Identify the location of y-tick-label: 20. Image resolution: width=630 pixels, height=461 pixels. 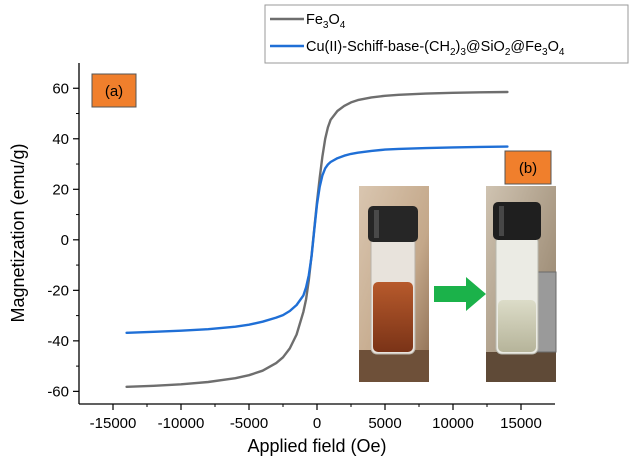
(60, 189).